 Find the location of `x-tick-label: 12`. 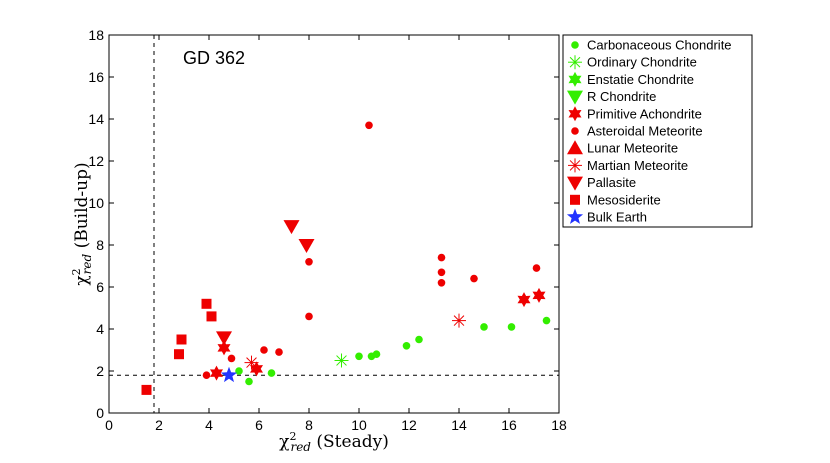

x-tick-label: 12 is located at coordinates (409, 425).